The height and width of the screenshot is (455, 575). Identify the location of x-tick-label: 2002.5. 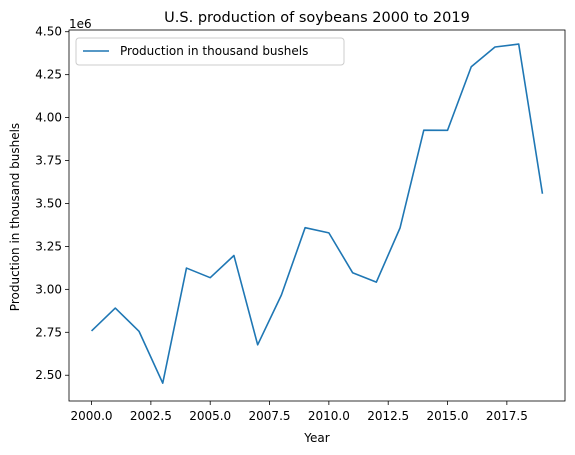
(151, 416).